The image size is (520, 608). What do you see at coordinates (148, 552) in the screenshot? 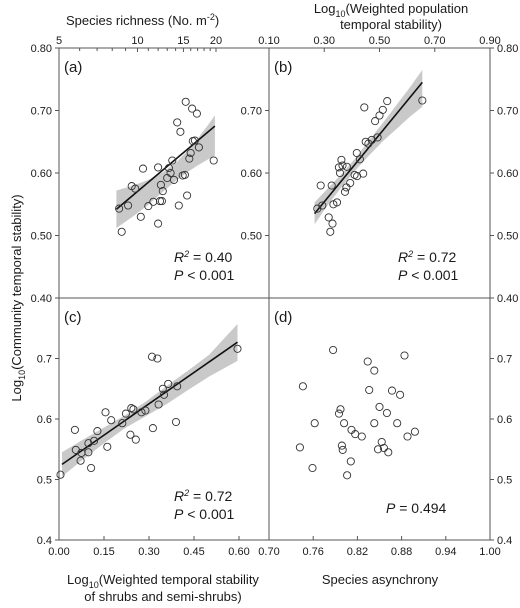
I see `panel-c-x-tick-label: 0.30` at bounding box center [148, 552].